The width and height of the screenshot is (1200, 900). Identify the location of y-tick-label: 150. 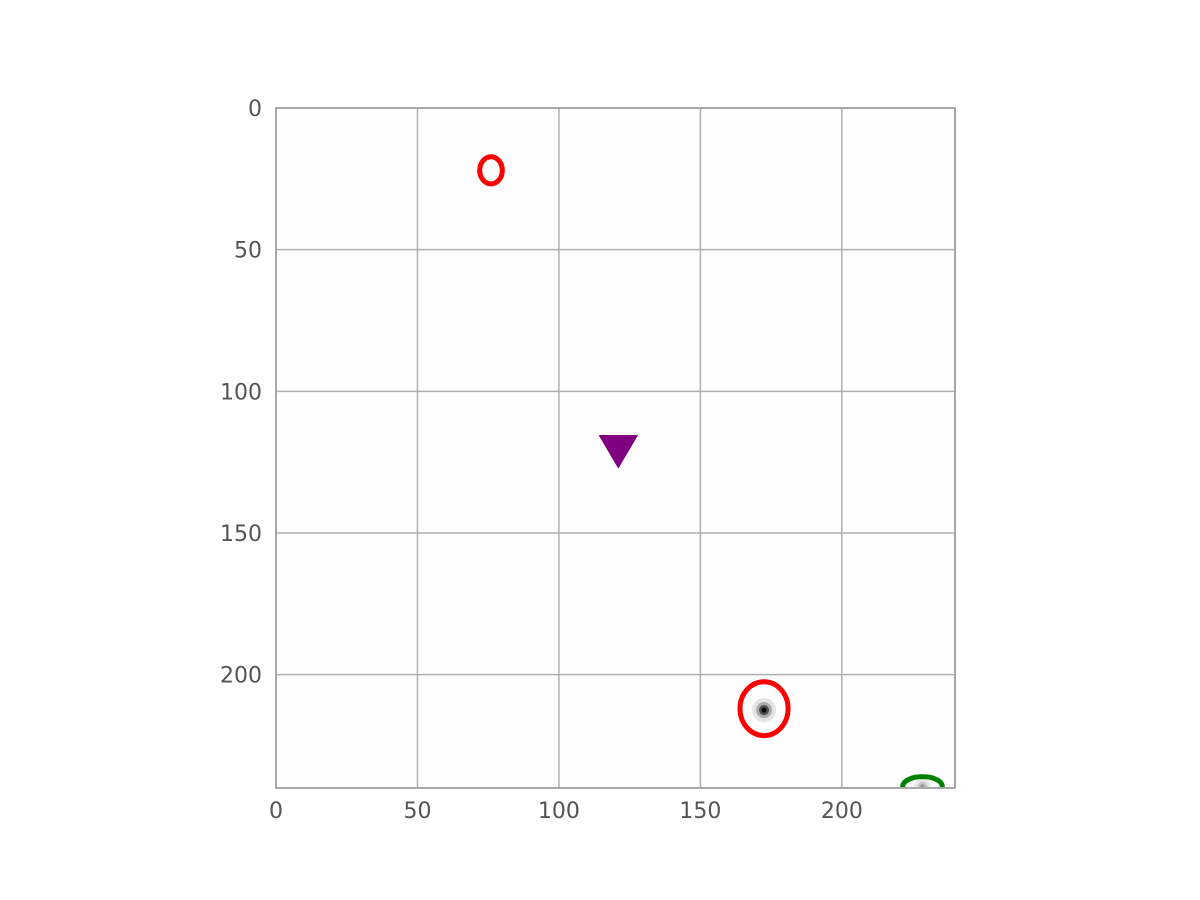
(241, 534).